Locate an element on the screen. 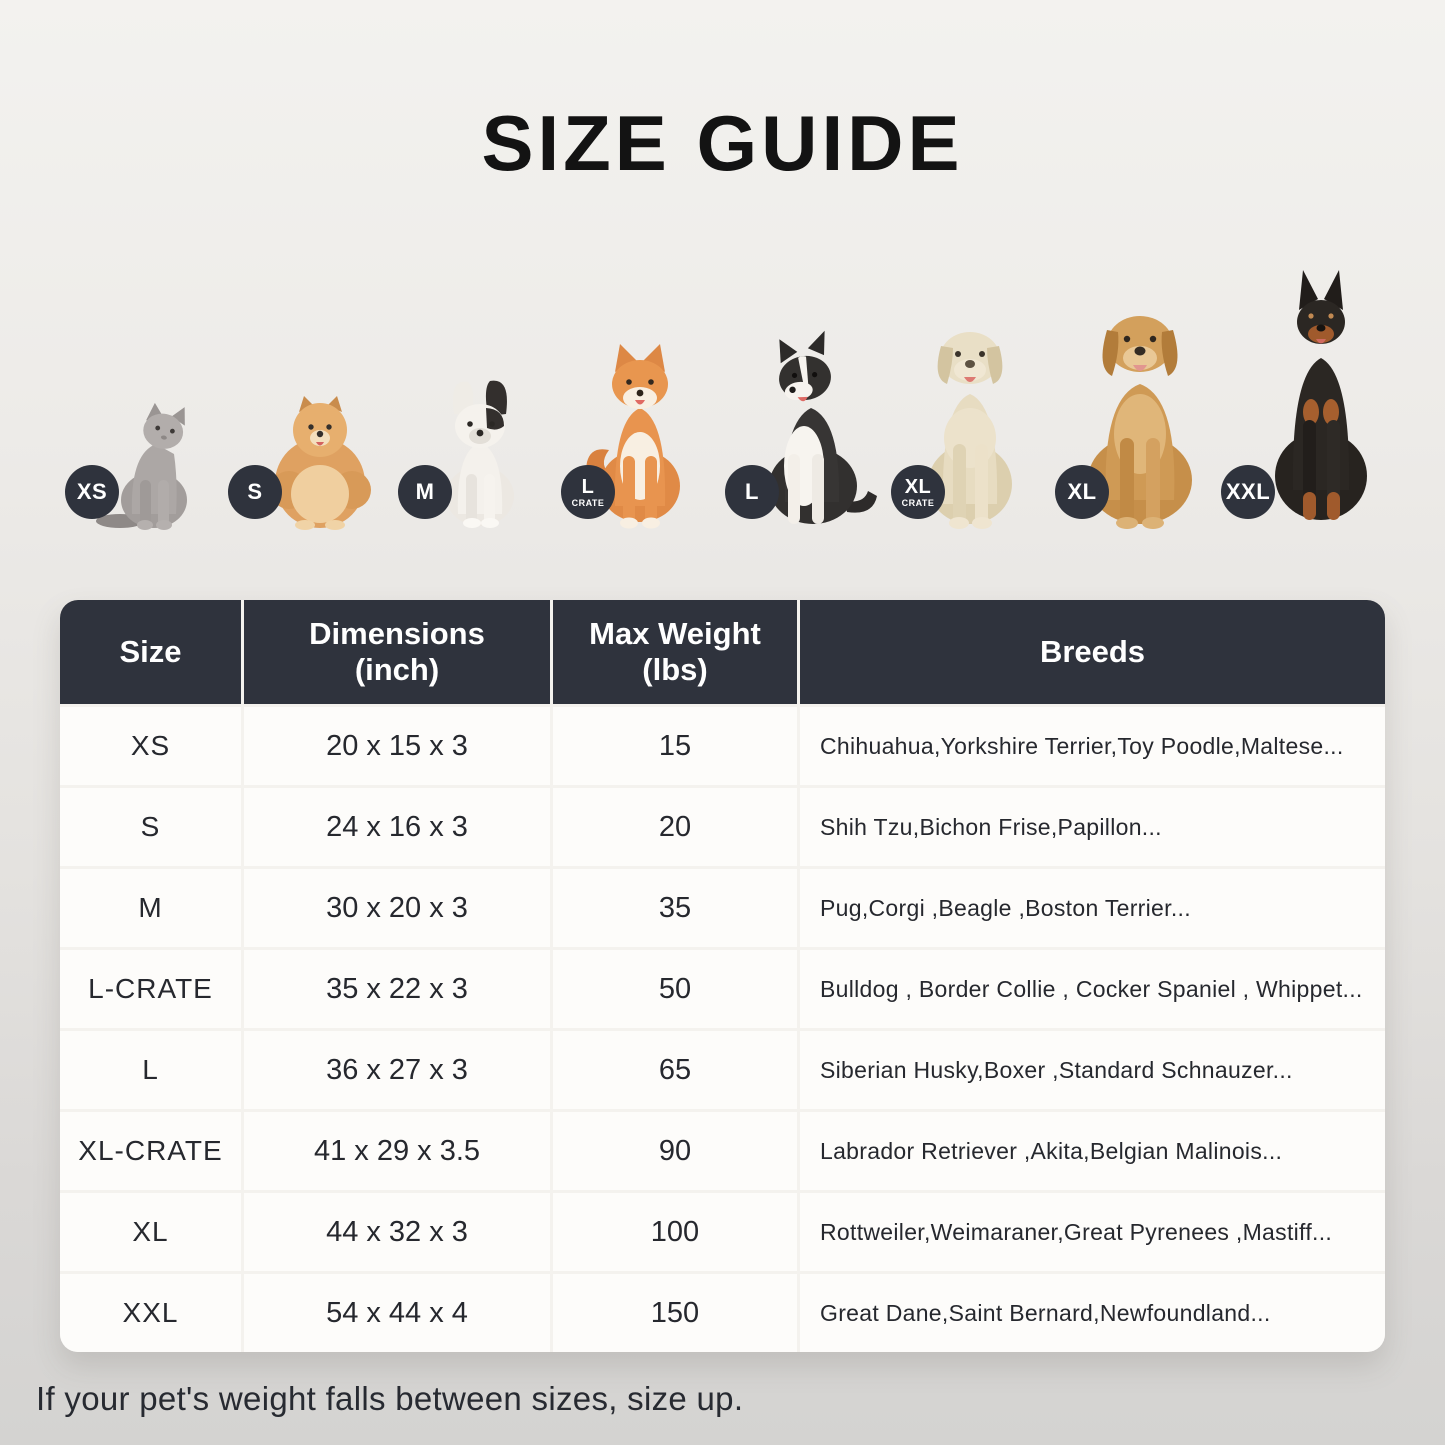 The image size is (1445, 1445). size-badge-xxl: XXL is located at coordinates (1248, 492).